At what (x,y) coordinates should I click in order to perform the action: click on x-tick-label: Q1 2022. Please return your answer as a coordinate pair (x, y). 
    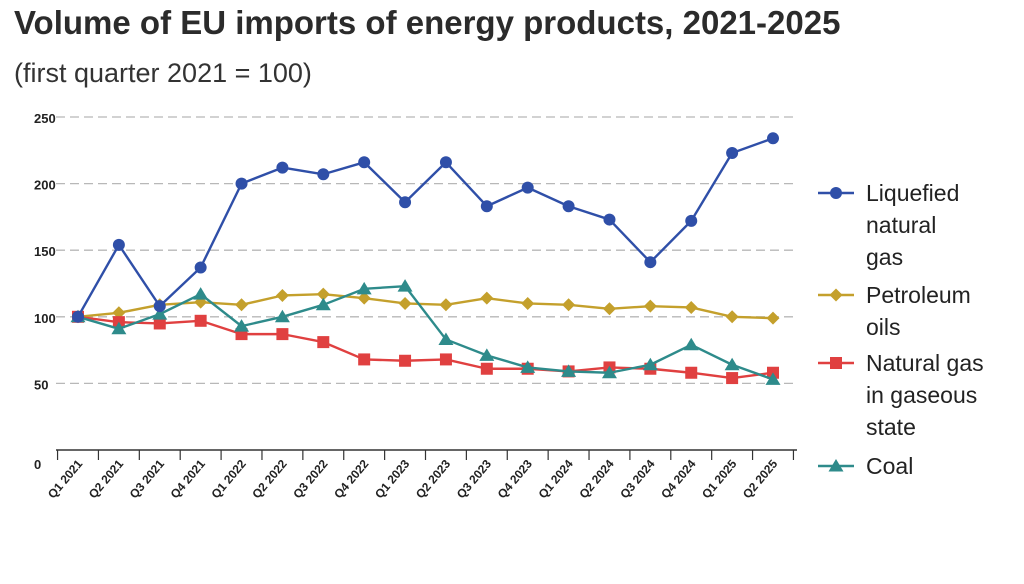
    Looking at the image, I should click on (229, 479).